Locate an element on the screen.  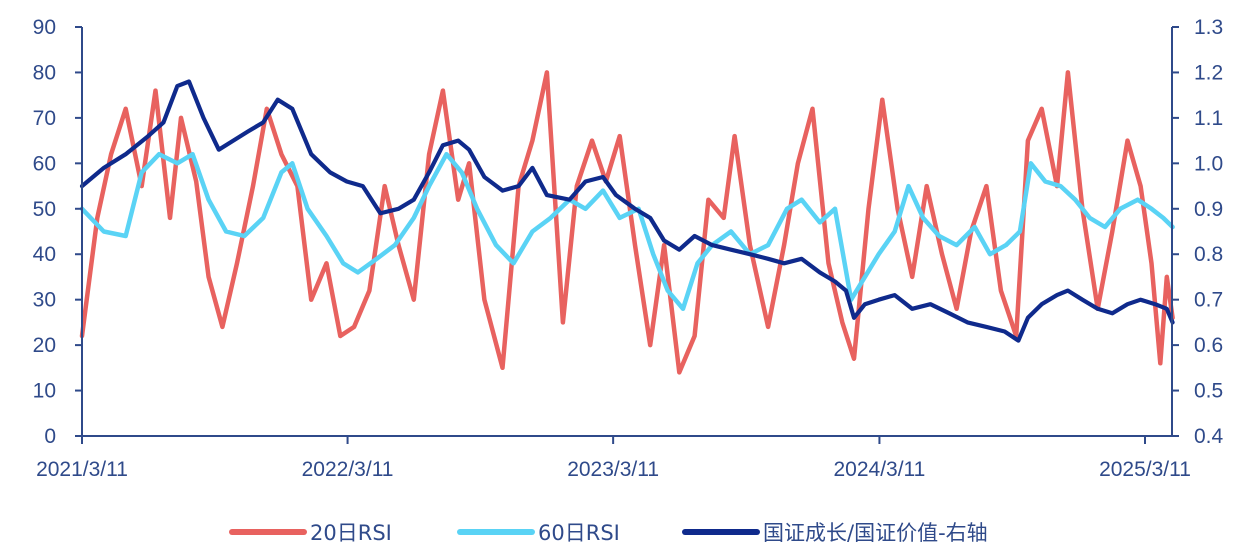
y-left-tick-label: 80 is located at coordinates (44, 72).